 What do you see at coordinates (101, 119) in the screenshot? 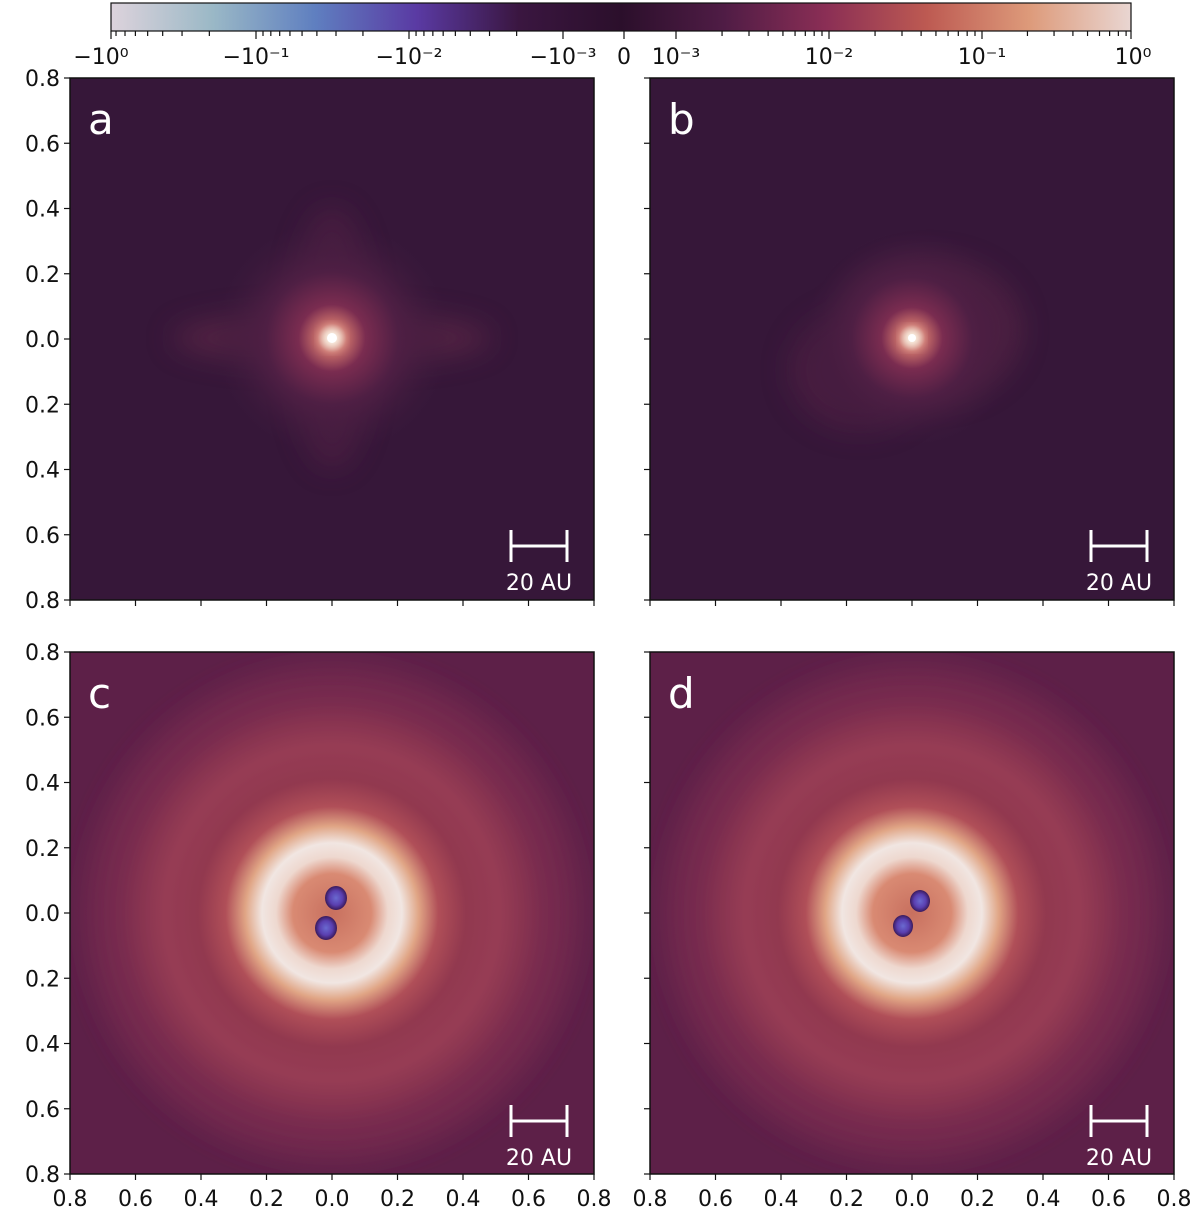
I see `panel-label-a: a` at bounding box center [101, 119].